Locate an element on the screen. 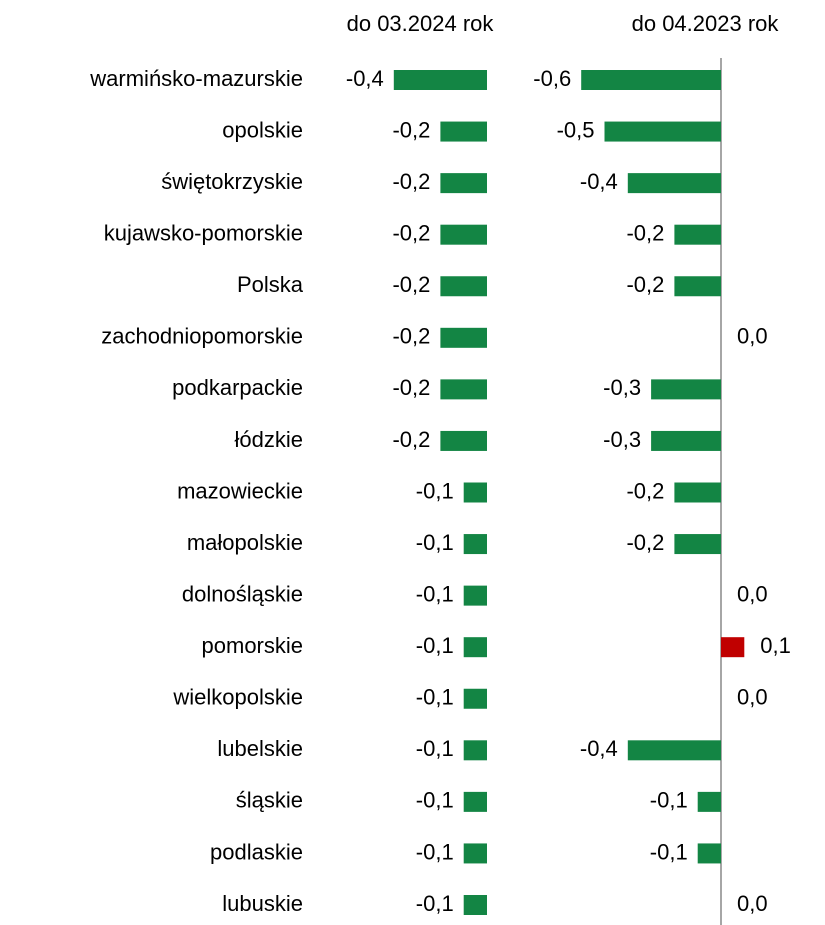 The image size is (825, 925). value-label: 0,1 is located at coordinates (775, 645).